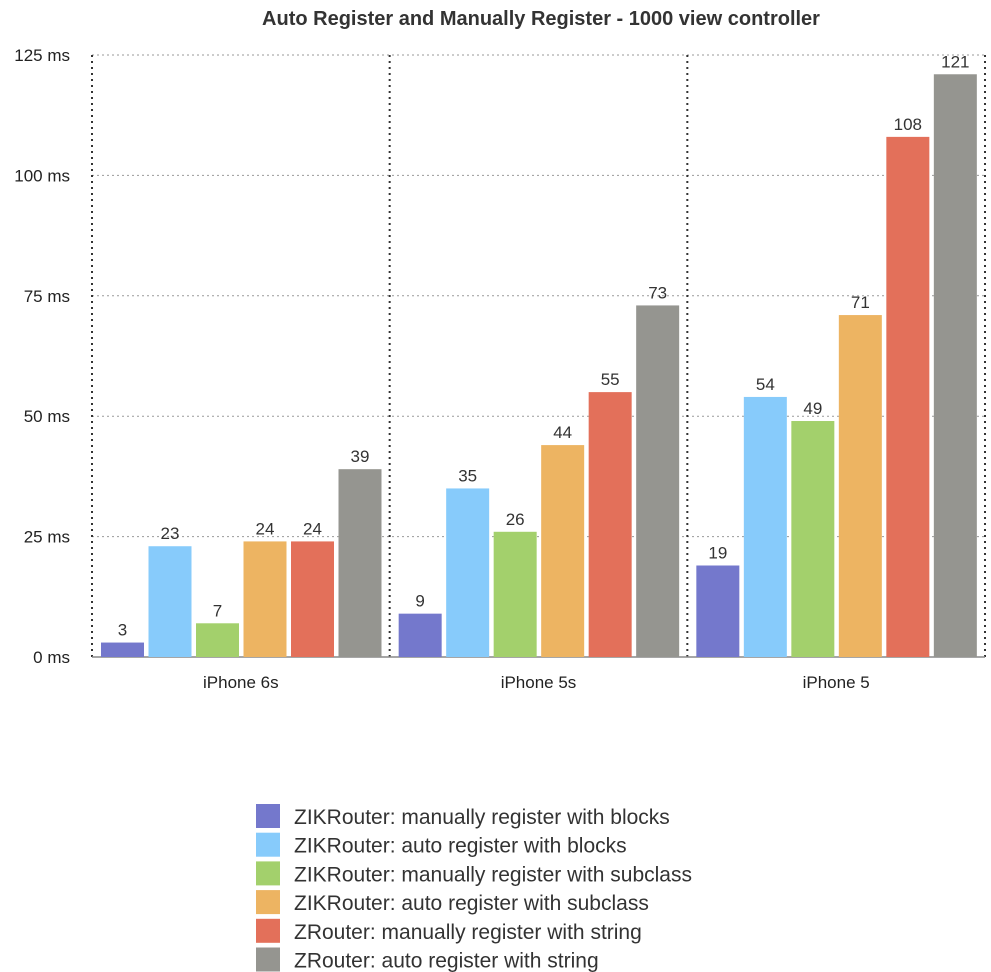 The width and height of the screenshot is (991, 972). Describe the element at coordinates (482, 817) in the screenshot. I see `legend-label: ZIKRouter: manually register with blocks` at that location.